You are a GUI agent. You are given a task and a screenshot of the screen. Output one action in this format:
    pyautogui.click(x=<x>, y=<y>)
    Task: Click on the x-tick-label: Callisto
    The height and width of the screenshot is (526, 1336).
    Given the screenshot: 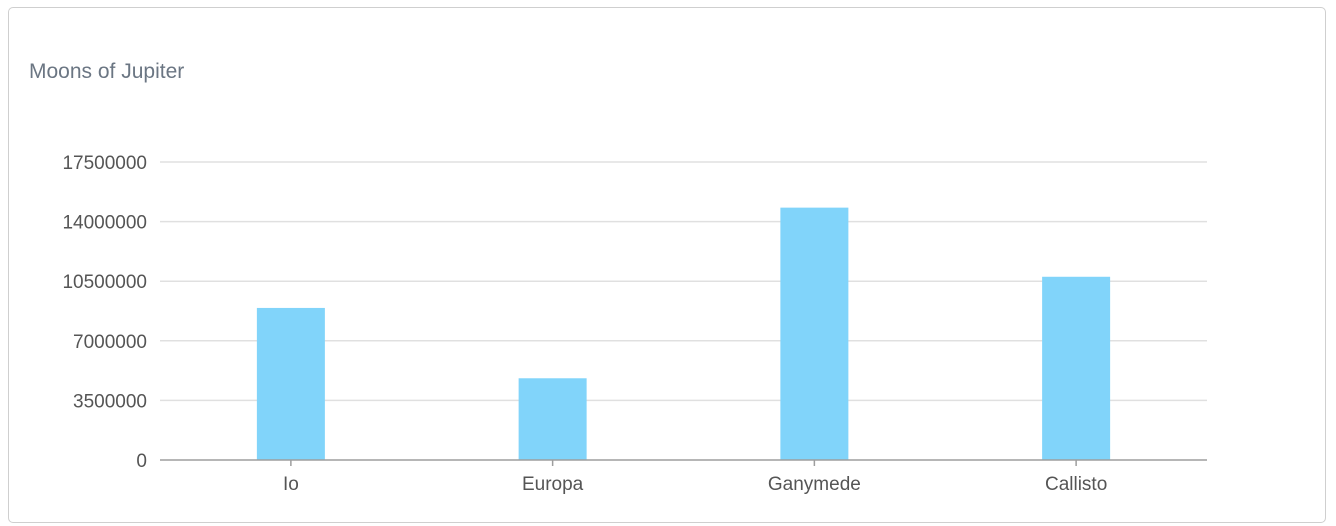 What is the action you would take?
    pyautogui.click(x=1076, y=484)
    